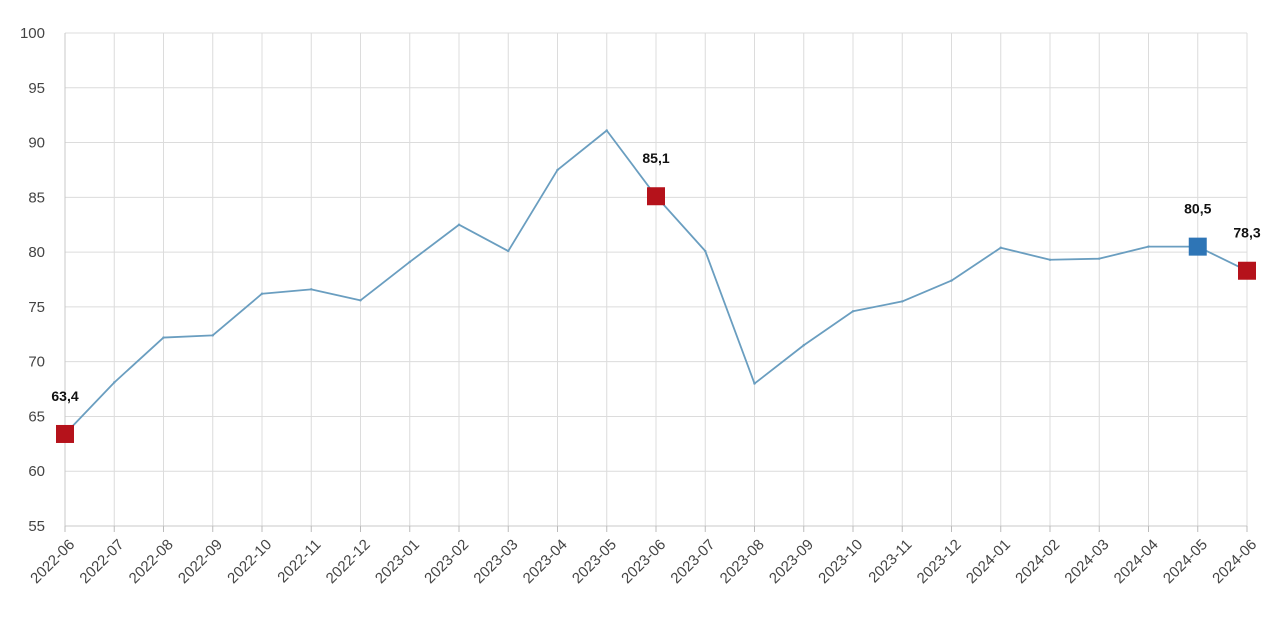 This screenshot has width=1280, height=618. I want to click on x-tick-label: 2023-02, so click(446, 561).